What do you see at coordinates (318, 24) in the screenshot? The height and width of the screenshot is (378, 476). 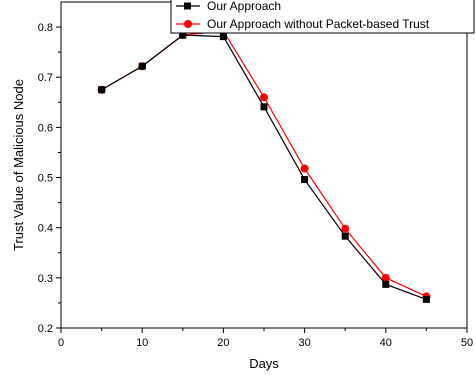 I see `legend-label-without-packet: Our Approach without Packet-based Trust` at bounding box center [318, 24].